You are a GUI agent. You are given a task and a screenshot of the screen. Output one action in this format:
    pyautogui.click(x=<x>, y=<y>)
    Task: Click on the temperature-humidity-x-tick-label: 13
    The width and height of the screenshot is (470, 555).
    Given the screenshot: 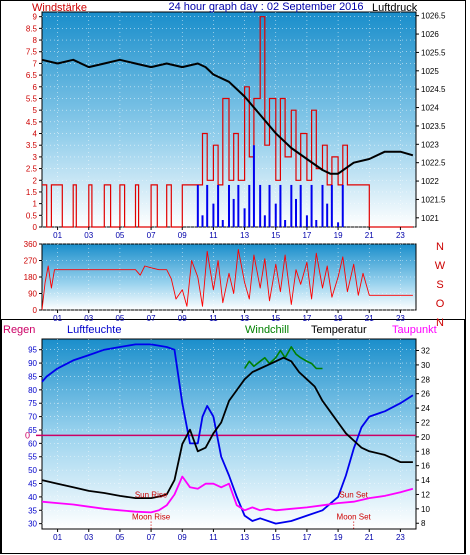 What is the action you would take?
    pyautogui.click(x=244, y=537)
    